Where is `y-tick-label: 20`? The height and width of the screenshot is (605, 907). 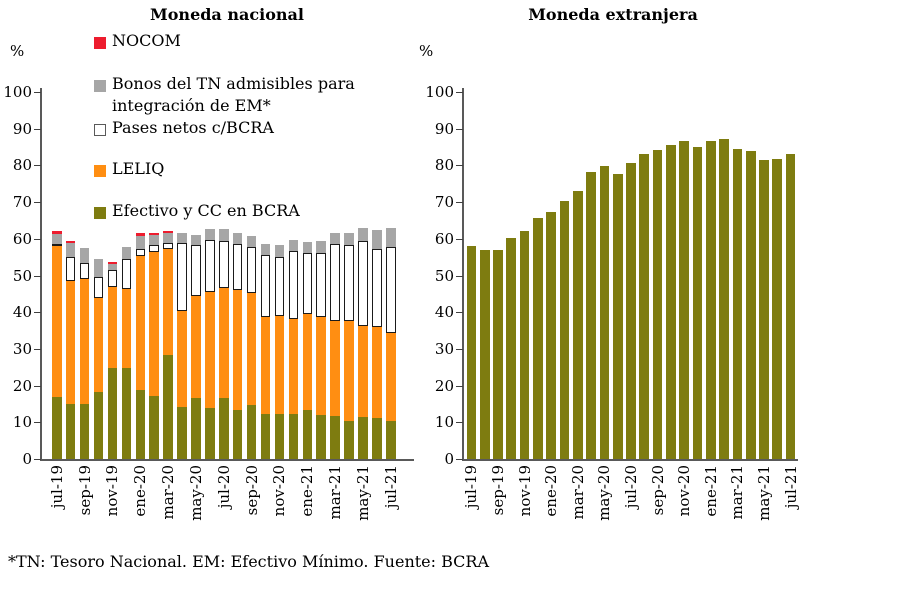 y-tick-label: 20 is located at coordinates (444, 385).